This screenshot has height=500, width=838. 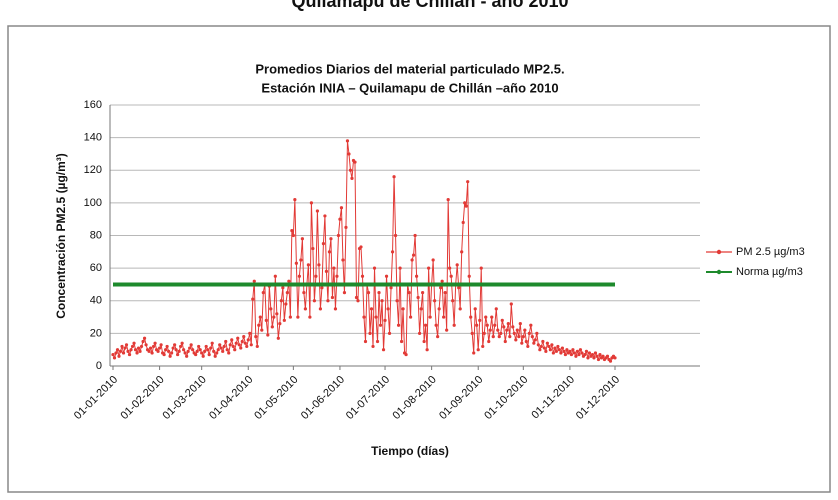 I want to click on x-tick-label: 01-01-2010, so click(x=96, y=398).